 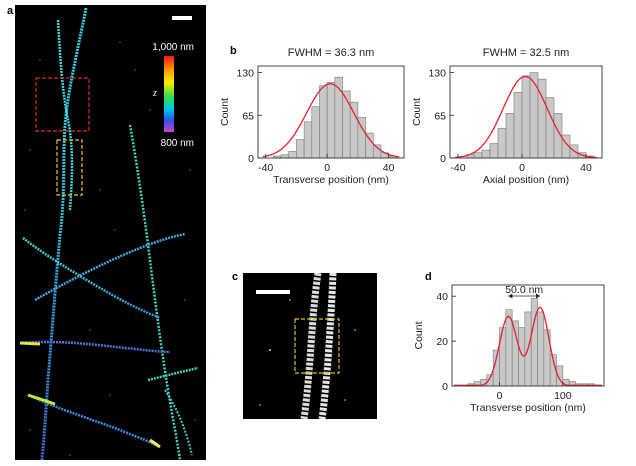 I want to click on region-box-yellow, so click(x=69, y=167).